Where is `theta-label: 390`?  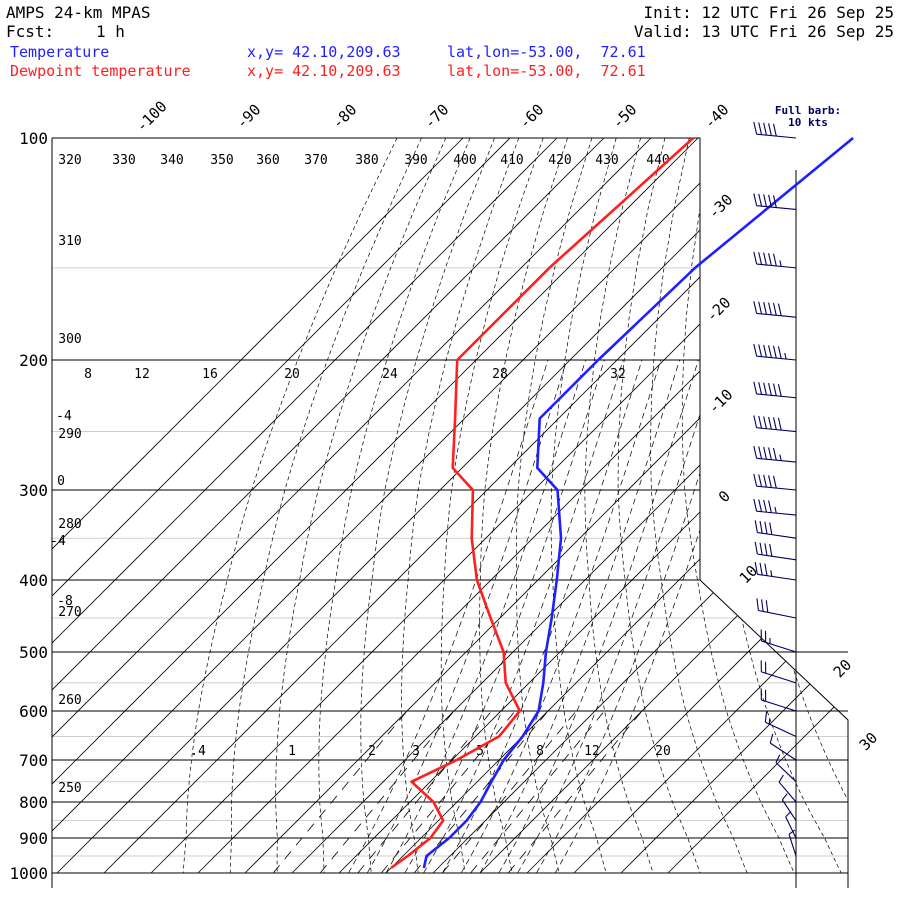
theta-label: 390 is located at coordinates (415, 160).